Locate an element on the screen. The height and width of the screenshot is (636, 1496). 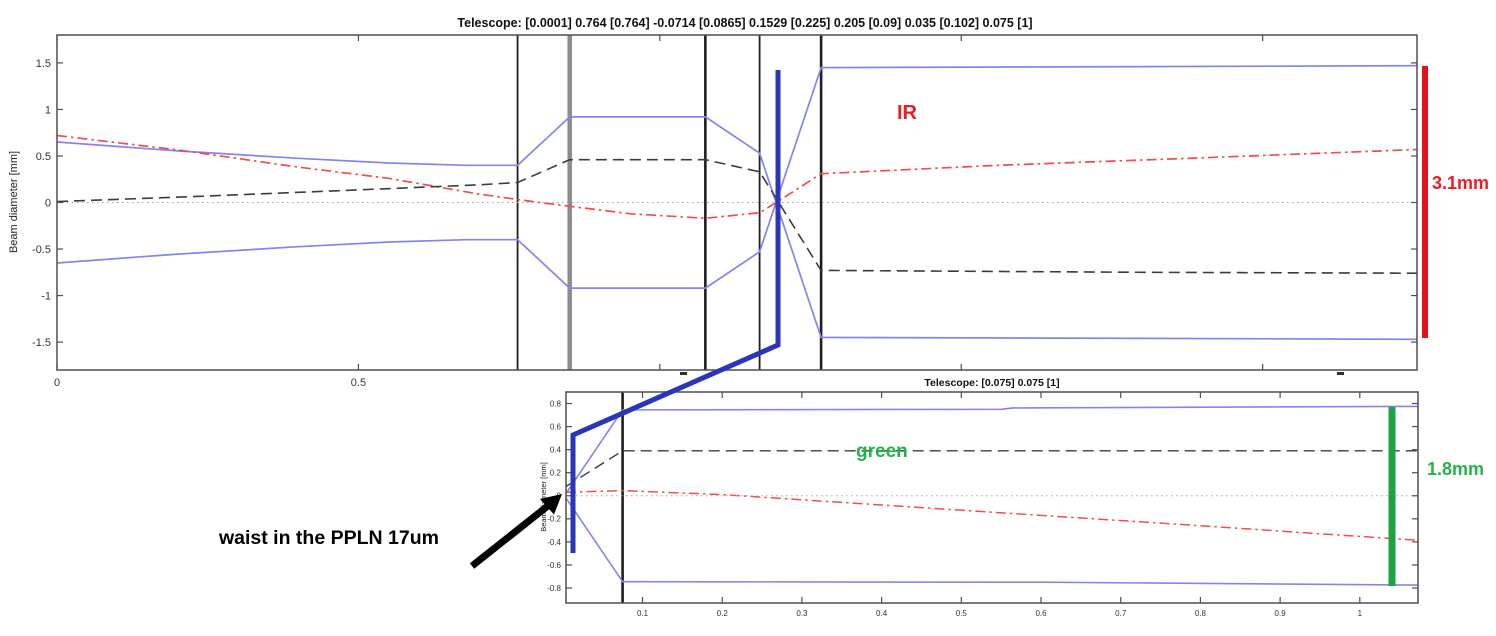
tick-label: 0.7 is located at coordinates (1121, 613).